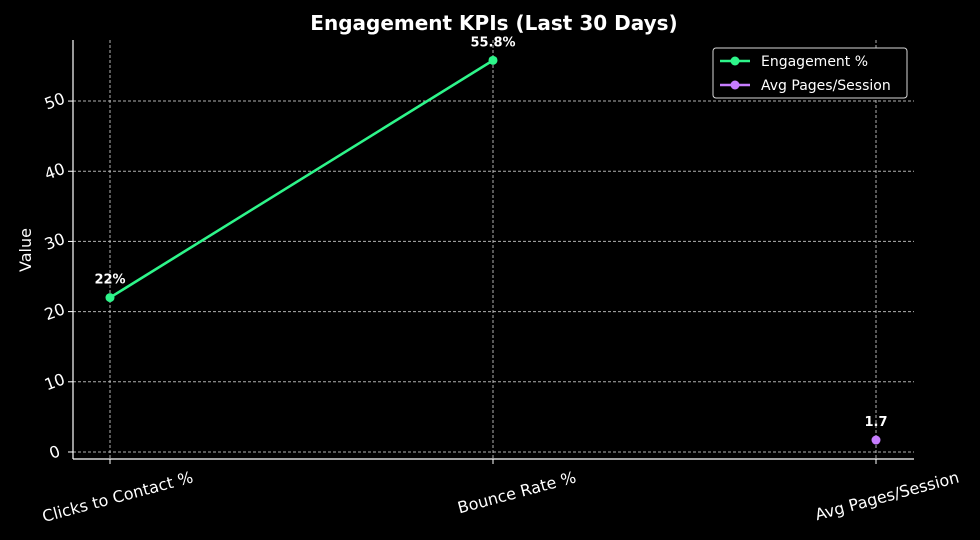 This screenshot has width=980, height=540. I want to click on x-tick-label-bounce-rate: Bounce Rate %, so click(517, 493).